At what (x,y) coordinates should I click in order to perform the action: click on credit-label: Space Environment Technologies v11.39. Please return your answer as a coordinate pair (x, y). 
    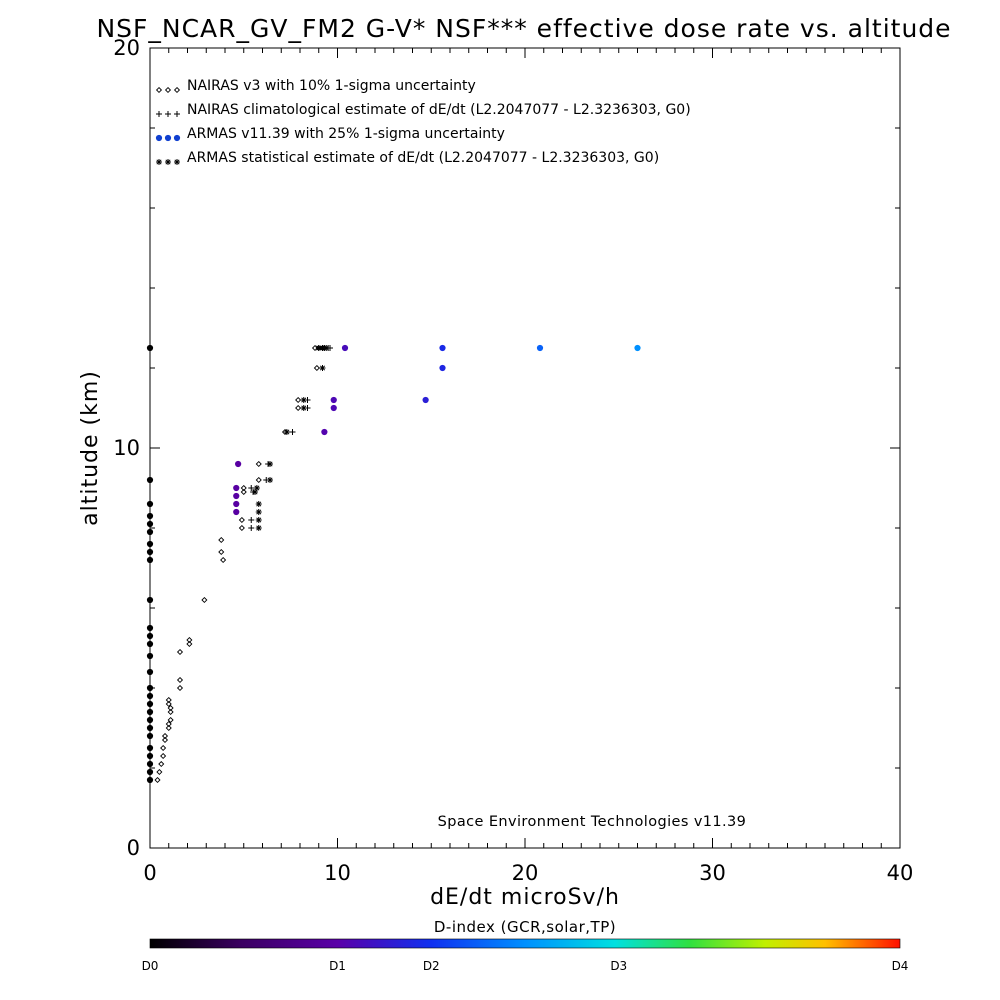
    Looking at the image, I should click on (592, 822).